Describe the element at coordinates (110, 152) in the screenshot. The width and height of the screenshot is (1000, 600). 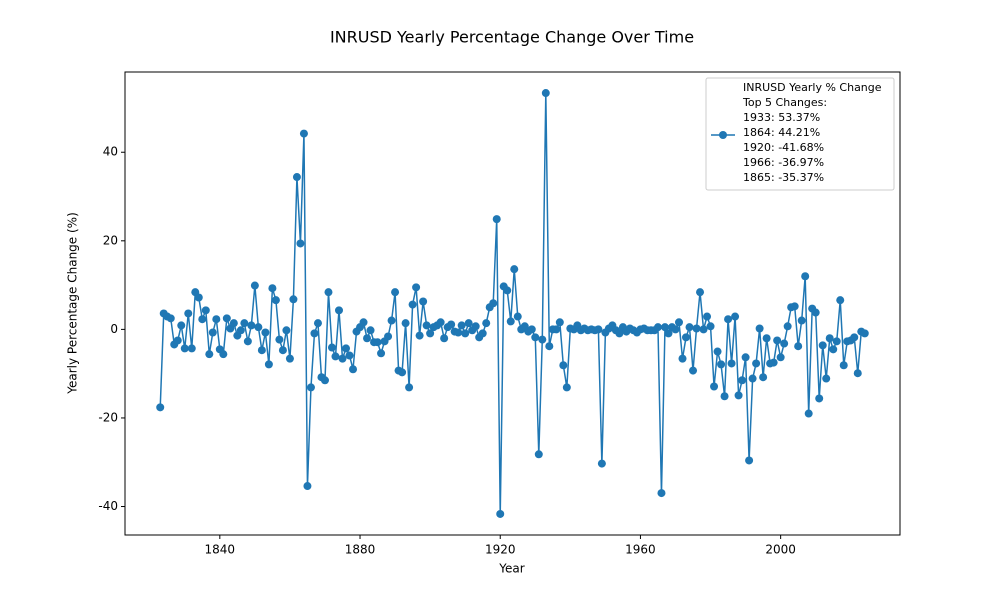
I see `y-tick-label: 40` at that location.